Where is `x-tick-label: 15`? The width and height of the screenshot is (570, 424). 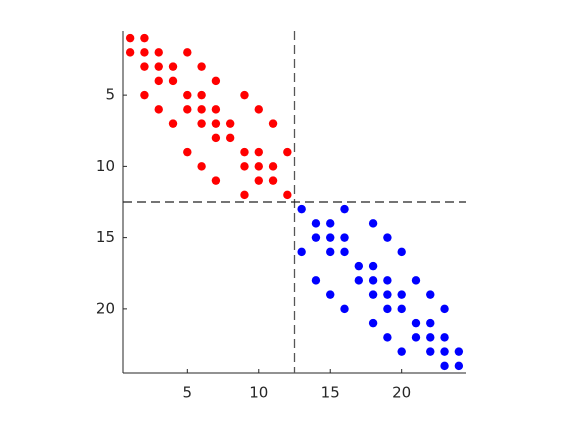 x-tick-label: 15 is located at coordinates (330, 393).